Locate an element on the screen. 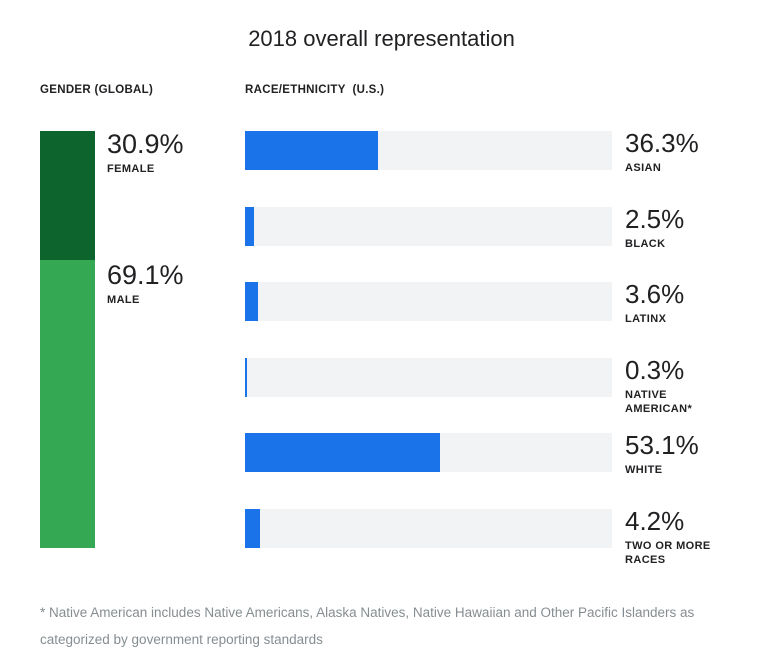 The height and width of the screenshot is (656, 763). race-row: 0.3% NATIVE AMERICAN* is located at coordinates (495, 385).